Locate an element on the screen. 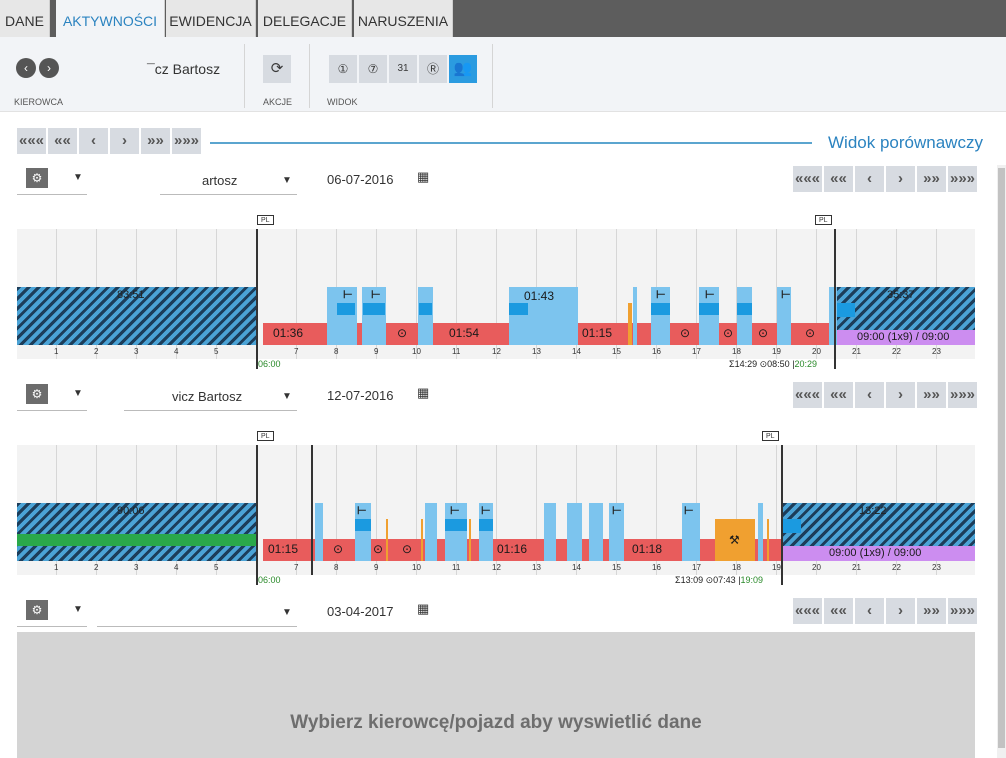 Image resolution: width=1006 pixels, height=758 pixels. ribbon is located at coordinates (503, 74).